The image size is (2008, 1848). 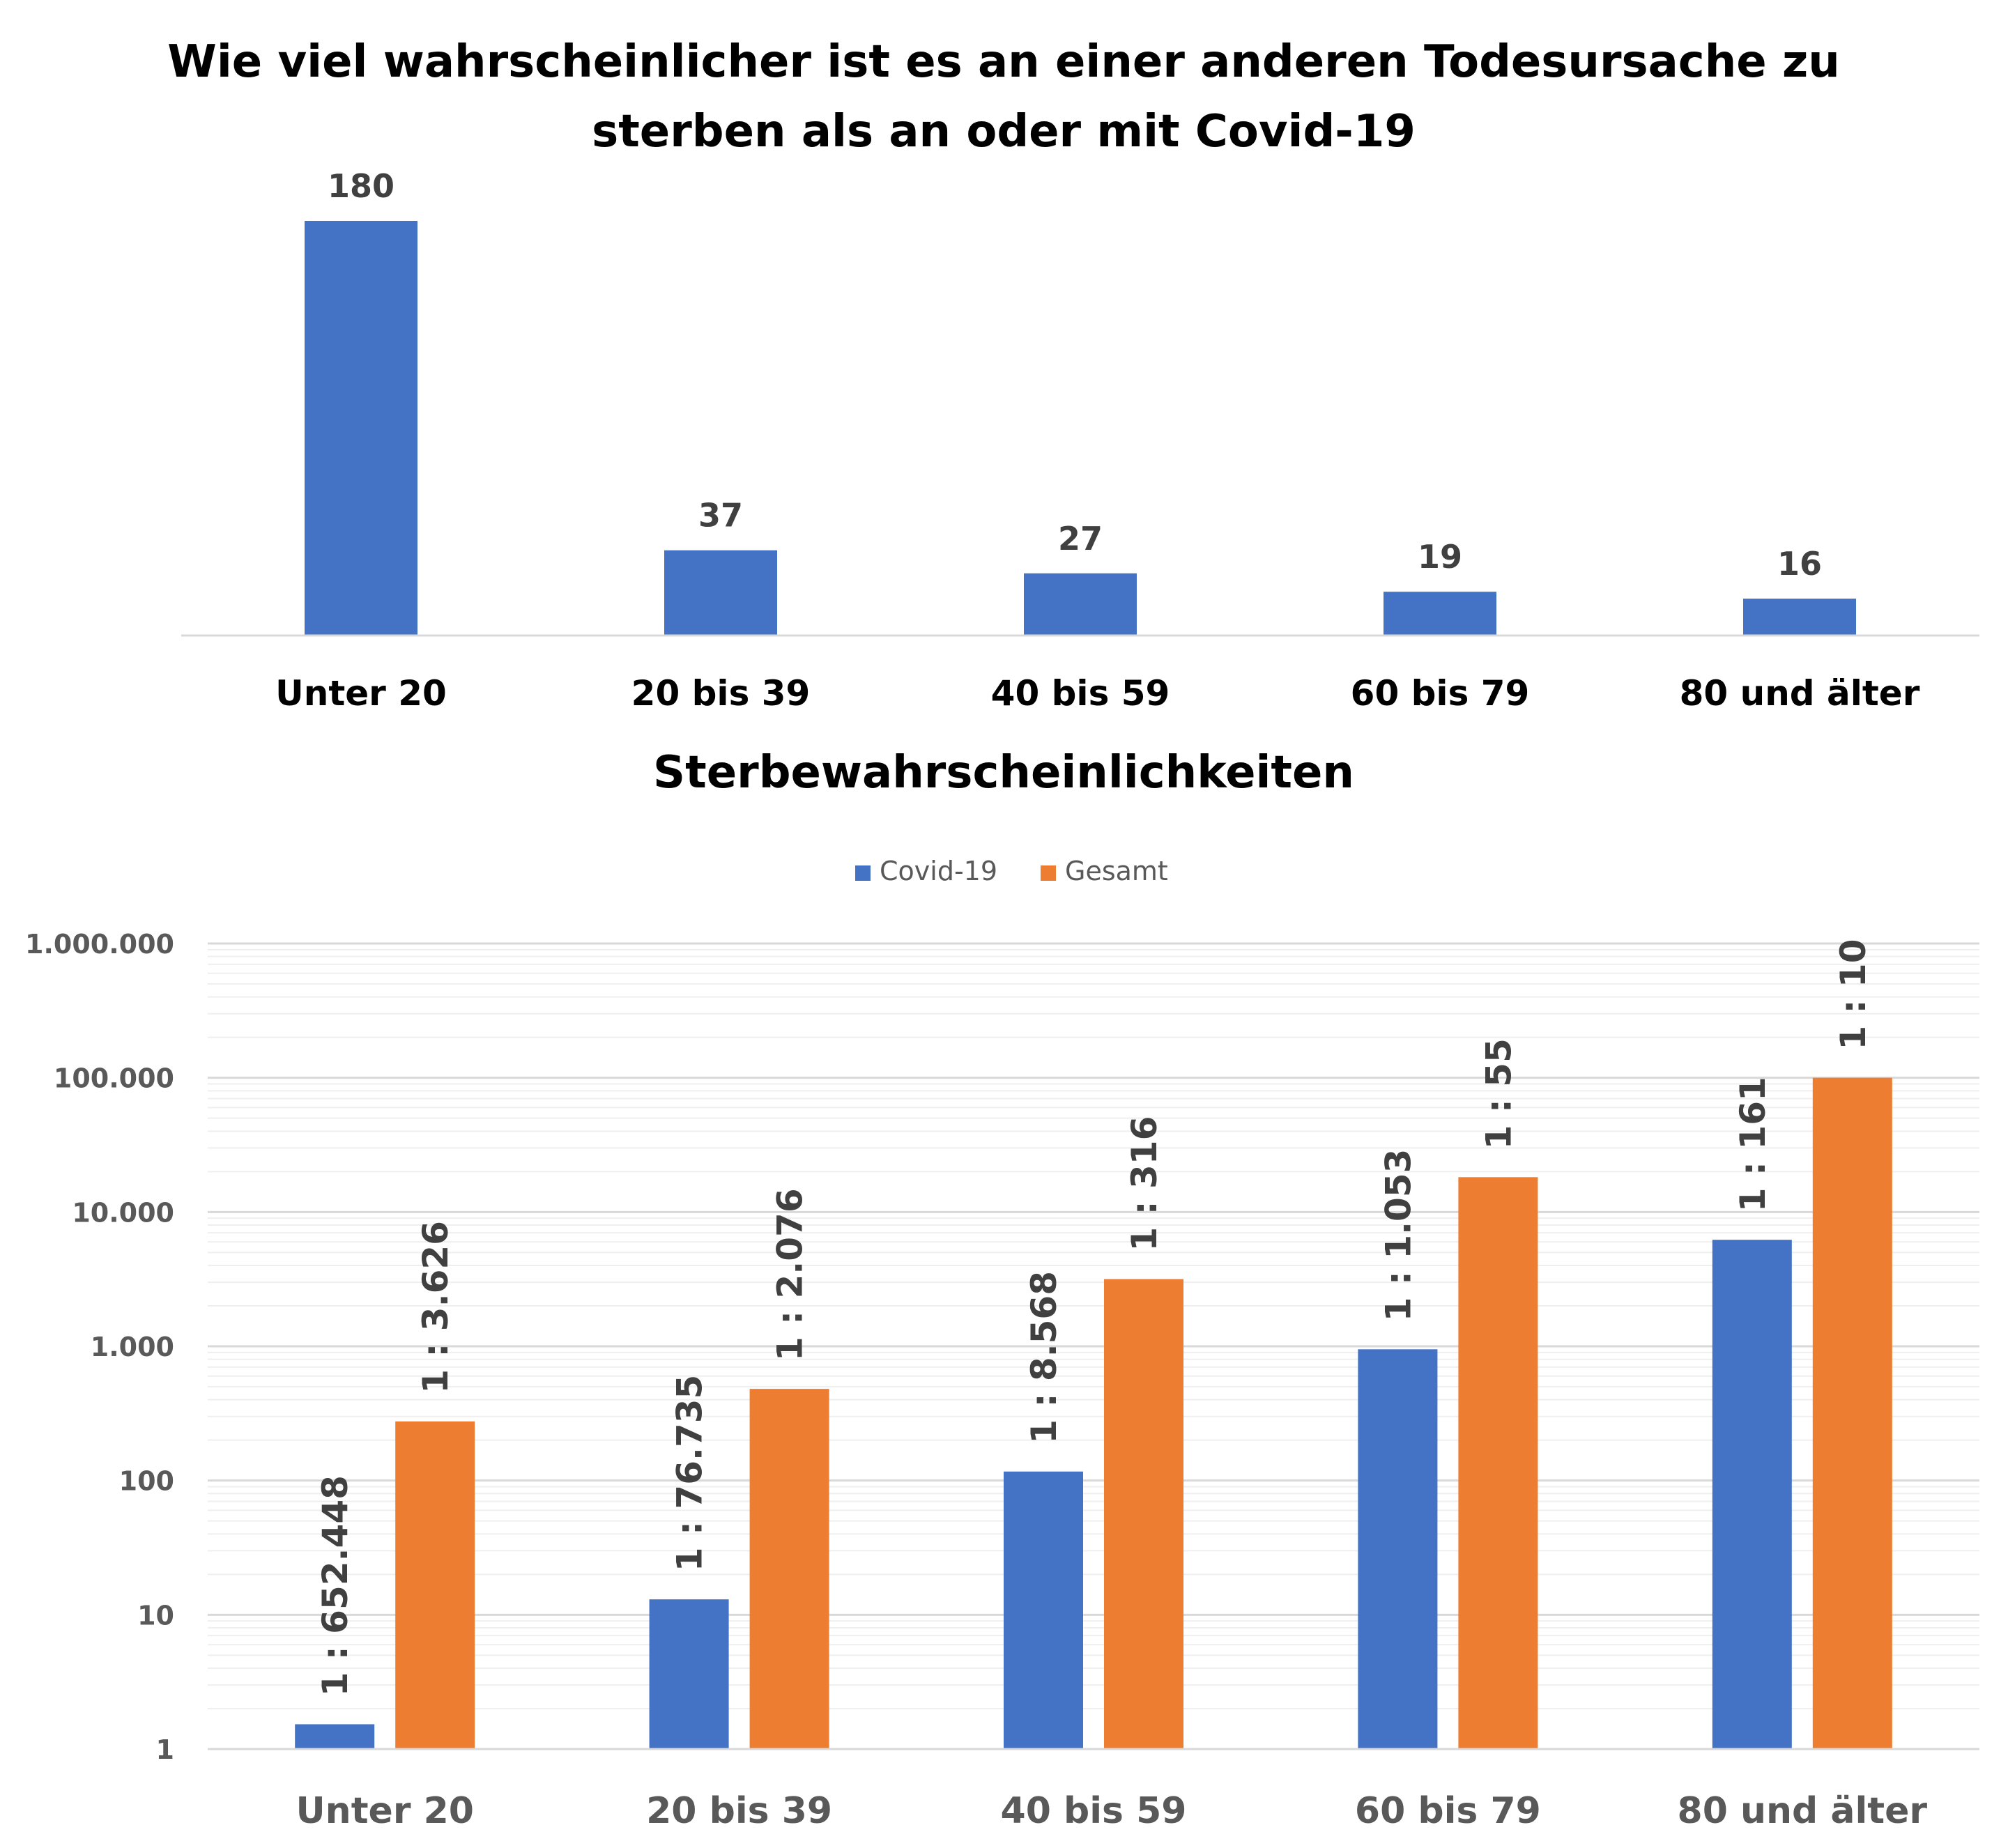 I want to click on data-label: 1 : 161, so click(x=1753, y=1144).